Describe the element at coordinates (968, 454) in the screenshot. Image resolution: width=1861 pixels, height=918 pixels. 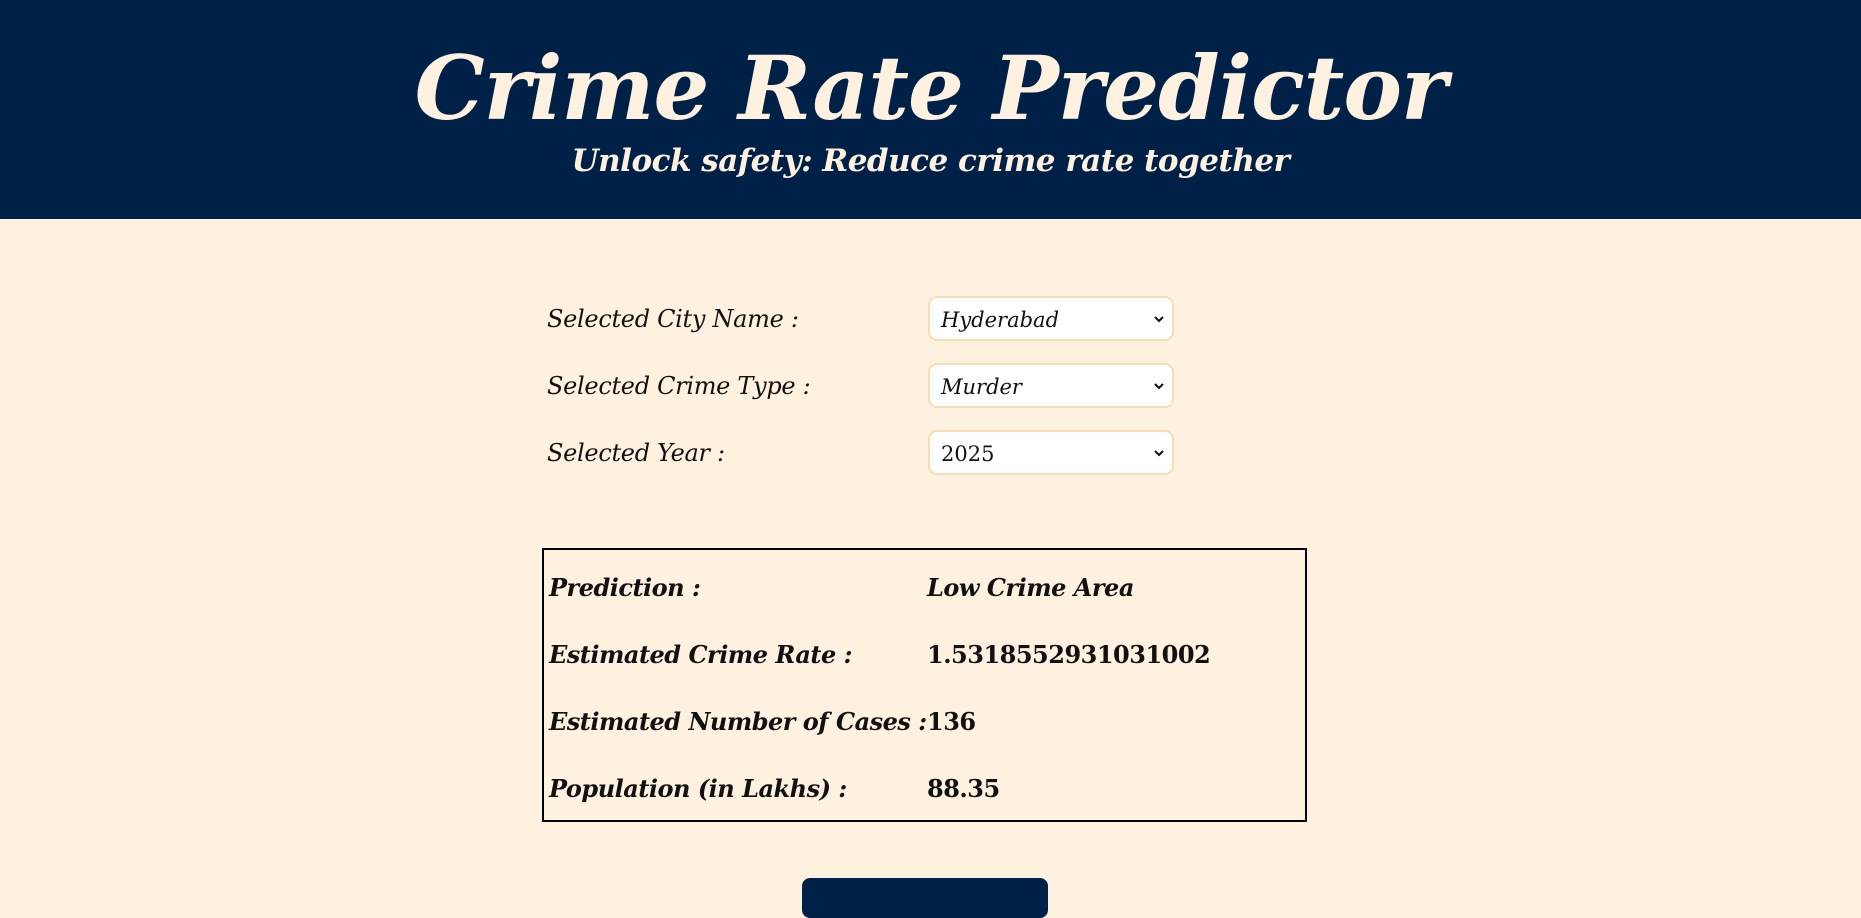
I see `year-select-value: 2025` at that location.